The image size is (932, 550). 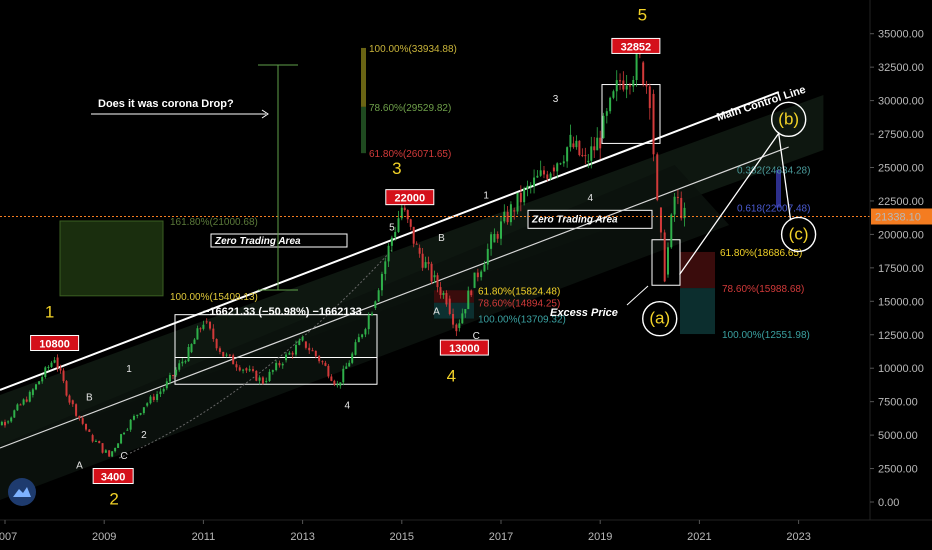 I want to click on major-wave-label: 3, so click(x=396, y=168).